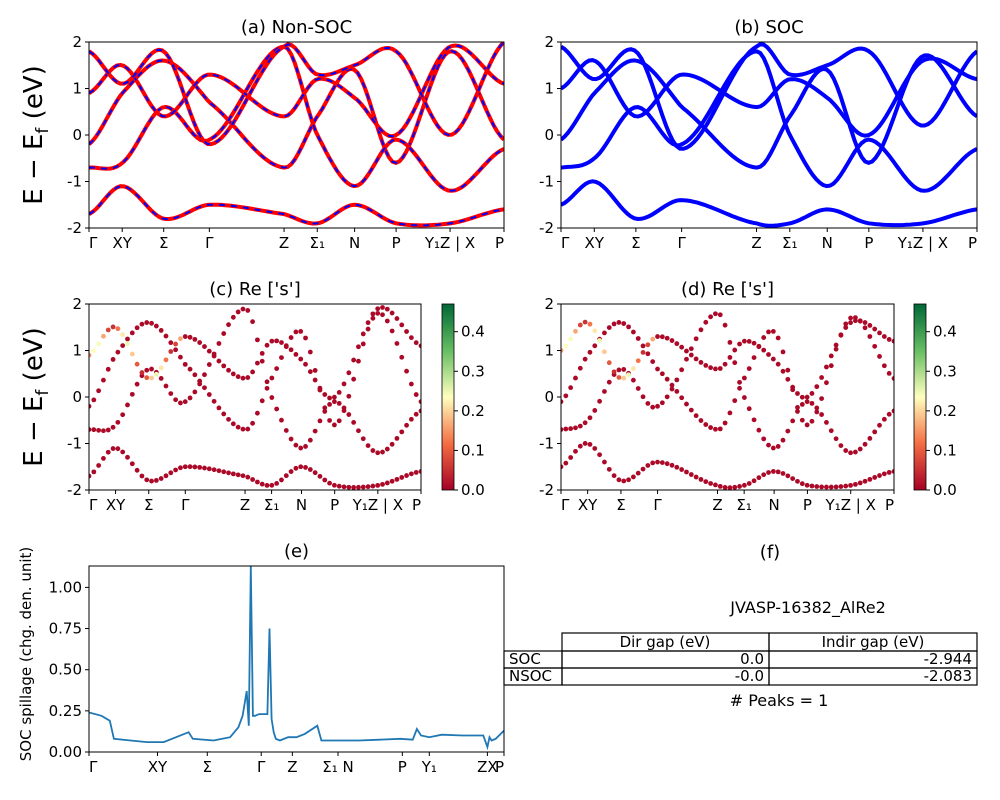 The image size is (1000, 800). I want to click on colorbar-tick-label: 0.2, so click(945, 411).